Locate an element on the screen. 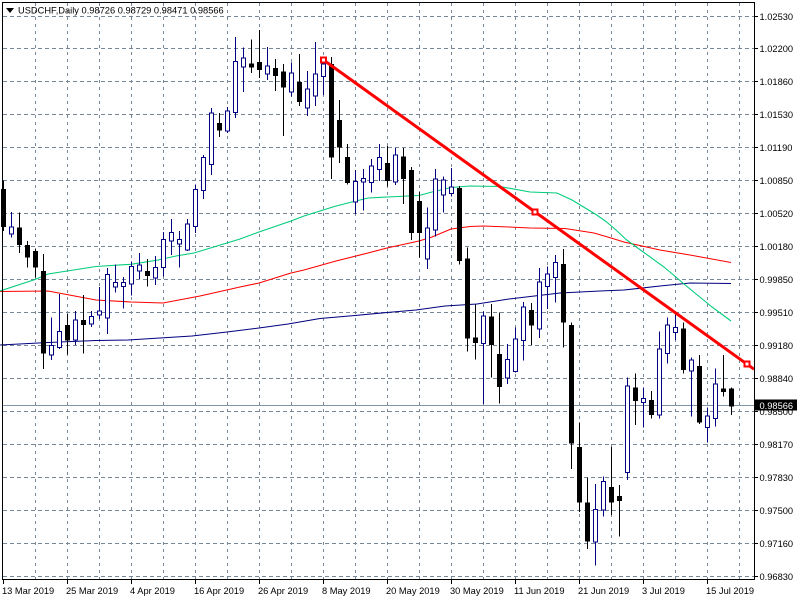 This screenshot has height=600, width=800. svg-text: 0.97830 is located at coordinates (777, 478).